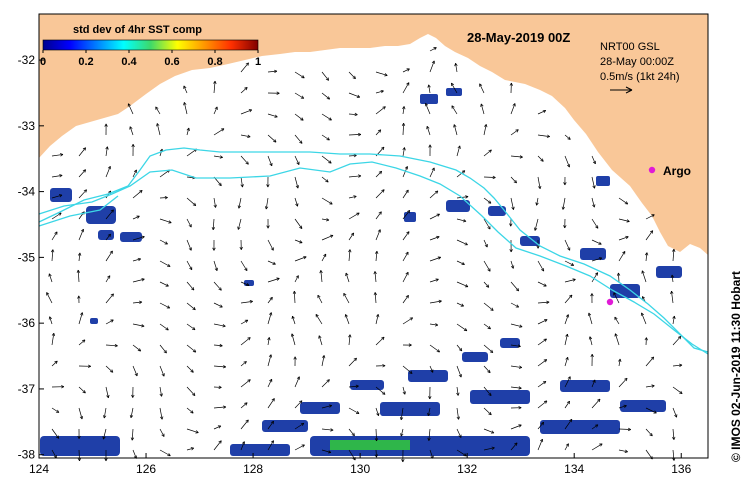 This screenshot has height=496, width=749. Describe the element at coordinates (736, 366) in the screenshot. I see `imos-credit: © IMOS 02-Jun-2019 11:30 Hobart` at that location.